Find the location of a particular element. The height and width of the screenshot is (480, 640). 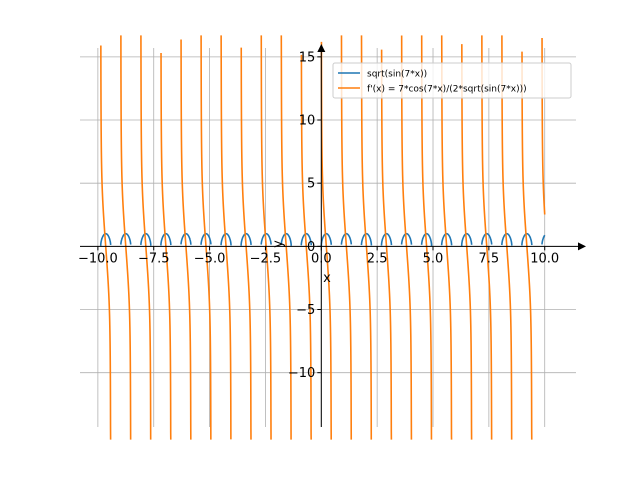

y-tick-label: 5 is located at coordinates (311, 184).